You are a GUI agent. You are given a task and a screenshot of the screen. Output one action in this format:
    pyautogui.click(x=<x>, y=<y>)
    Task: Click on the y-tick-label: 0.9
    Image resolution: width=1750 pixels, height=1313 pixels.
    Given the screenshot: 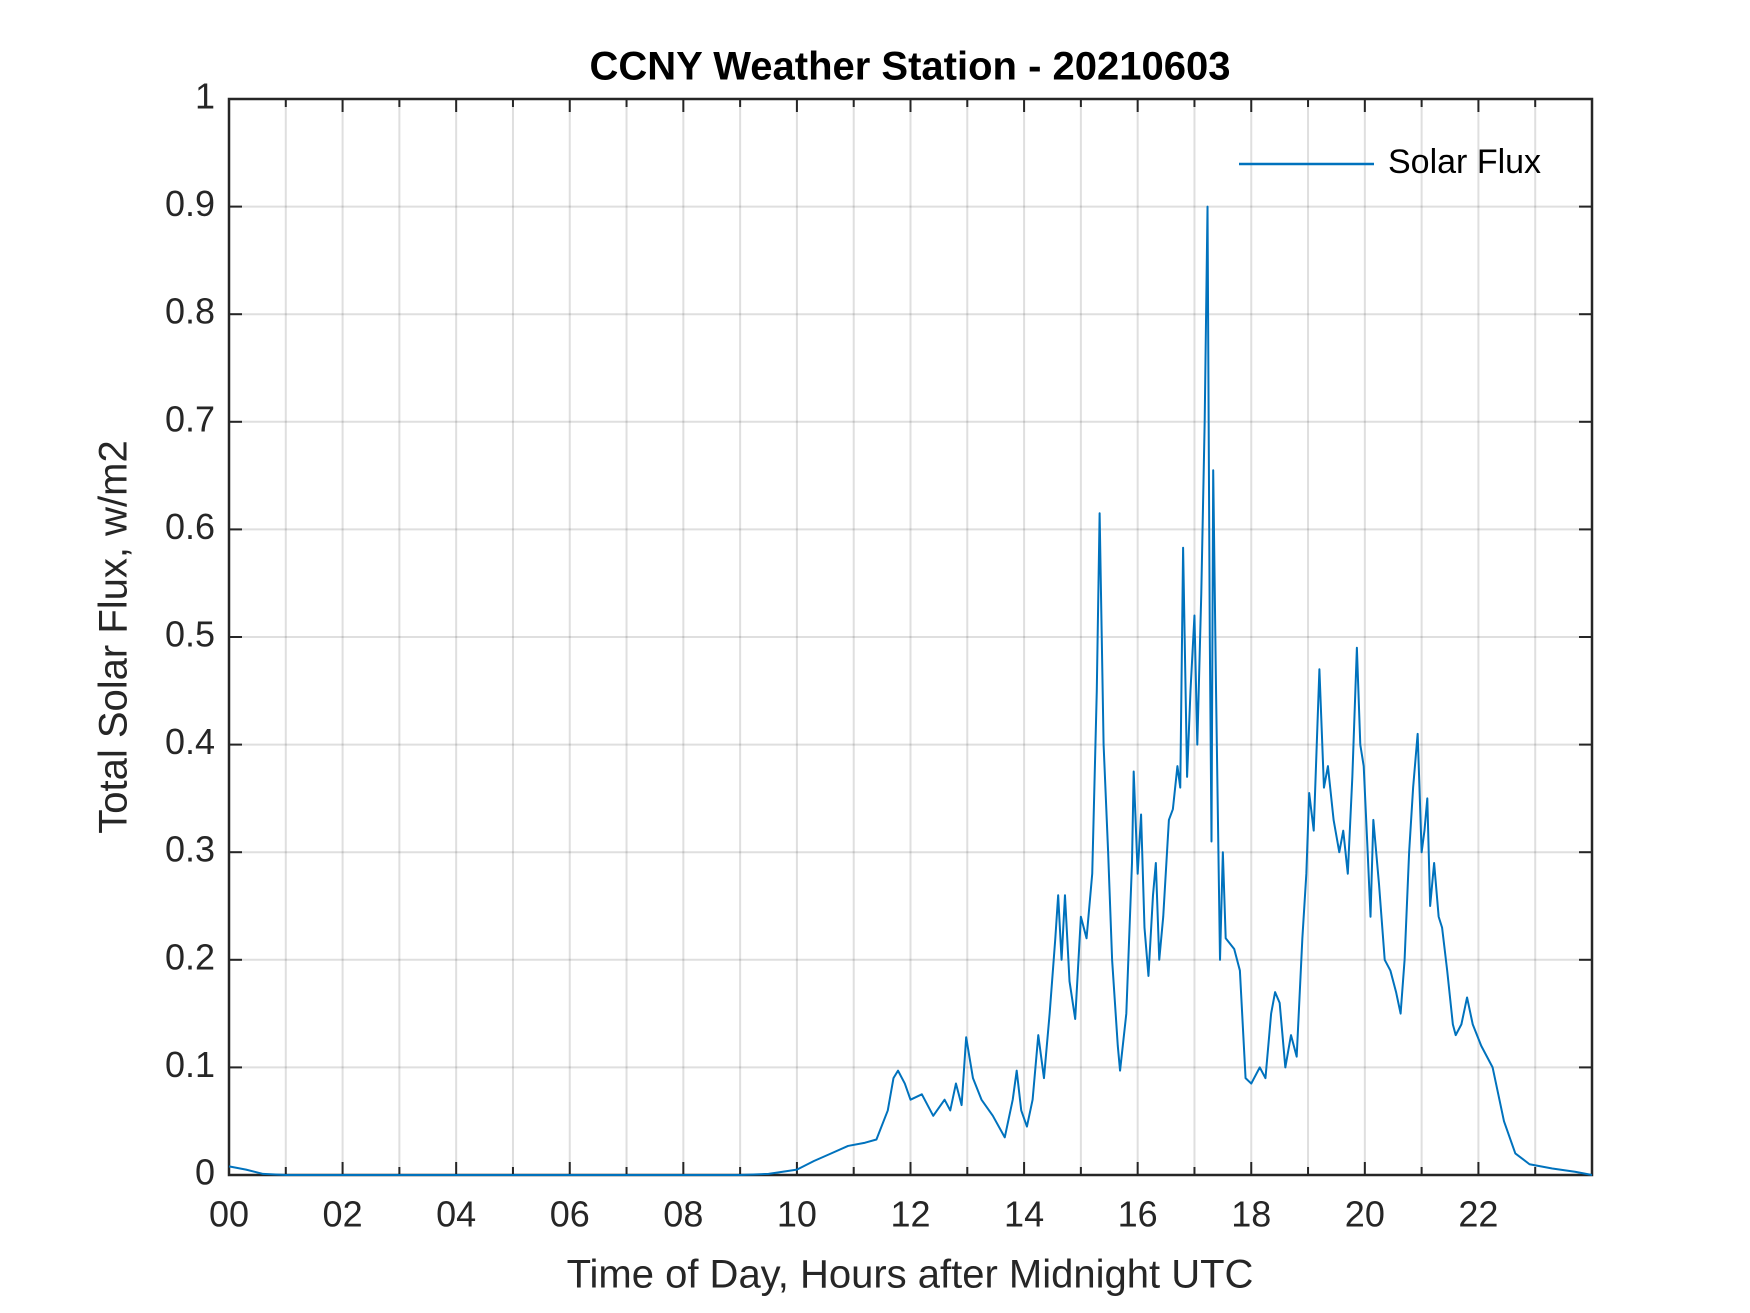 What is the action you would take?
    pyautogui.click(x=190, y=203)
    